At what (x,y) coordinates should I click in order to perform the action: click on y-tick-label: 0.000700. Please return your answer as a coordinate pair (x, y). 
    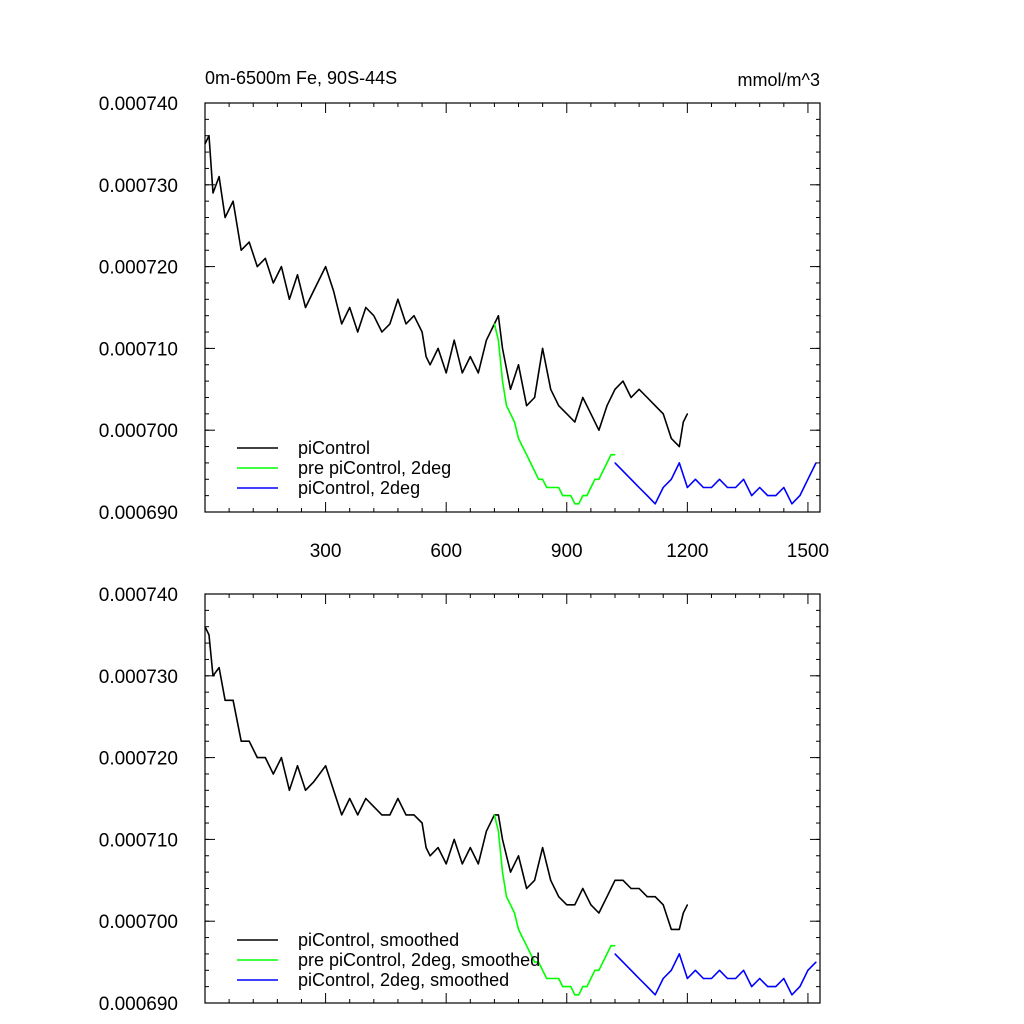
    Looking at the image, I should click on (138, 431).